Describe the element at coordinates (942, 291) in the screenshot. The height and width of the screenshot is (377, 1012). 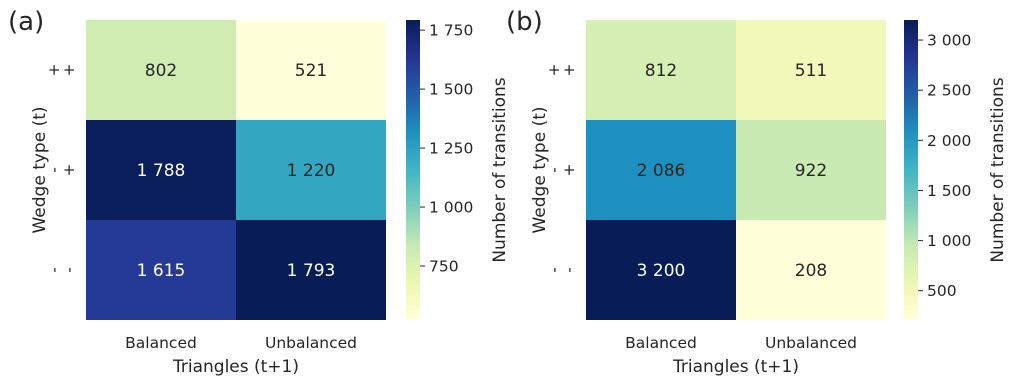
I see `colorbar-tick-label: 500` at that location.